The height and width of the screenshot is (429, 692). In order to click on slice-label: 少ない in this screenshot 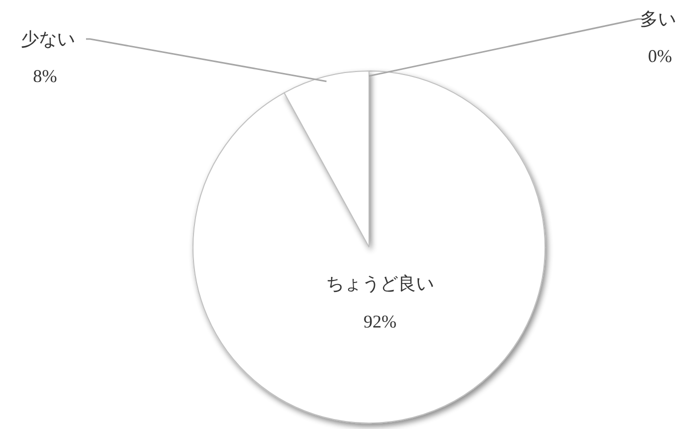, I will do `click(48, 39)`.